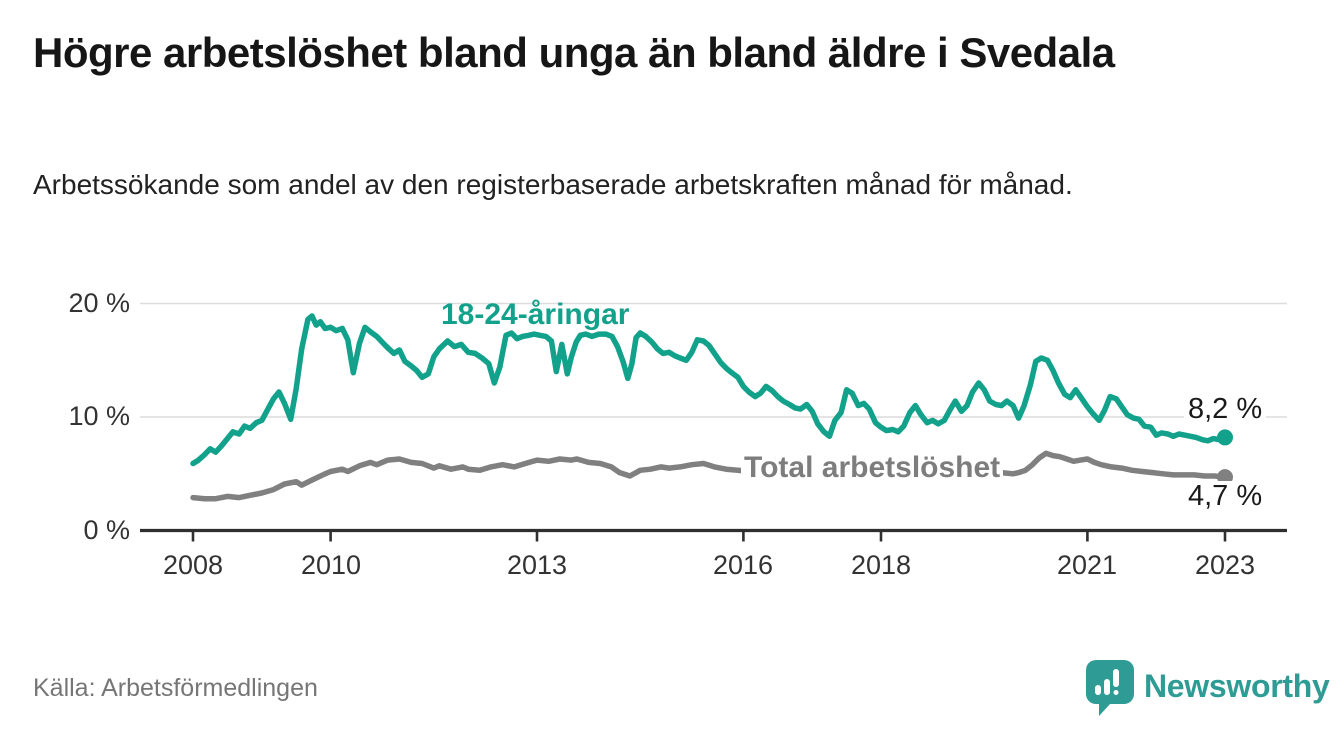  What do you see at coordinates (106, 530) in the screenshot?
I see `y-tick-label-0: 0 %` at bounding box center [106, 530].